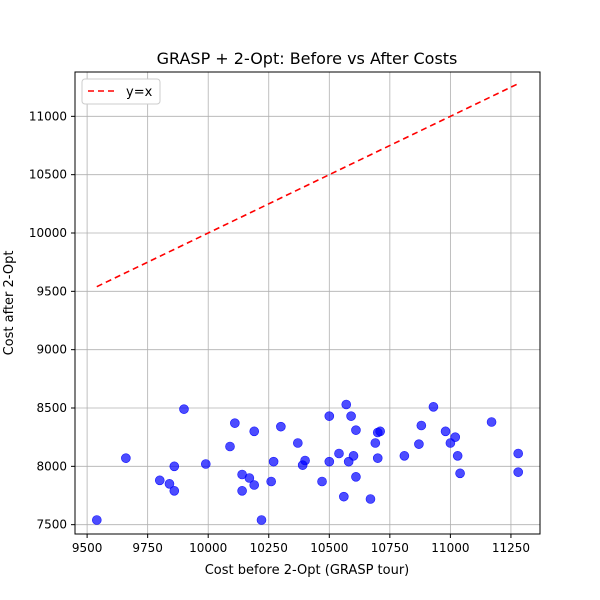 The width and height of the screenshot is (600, 600). I want to click on y-tick-label: 10500, so click(48, 175).